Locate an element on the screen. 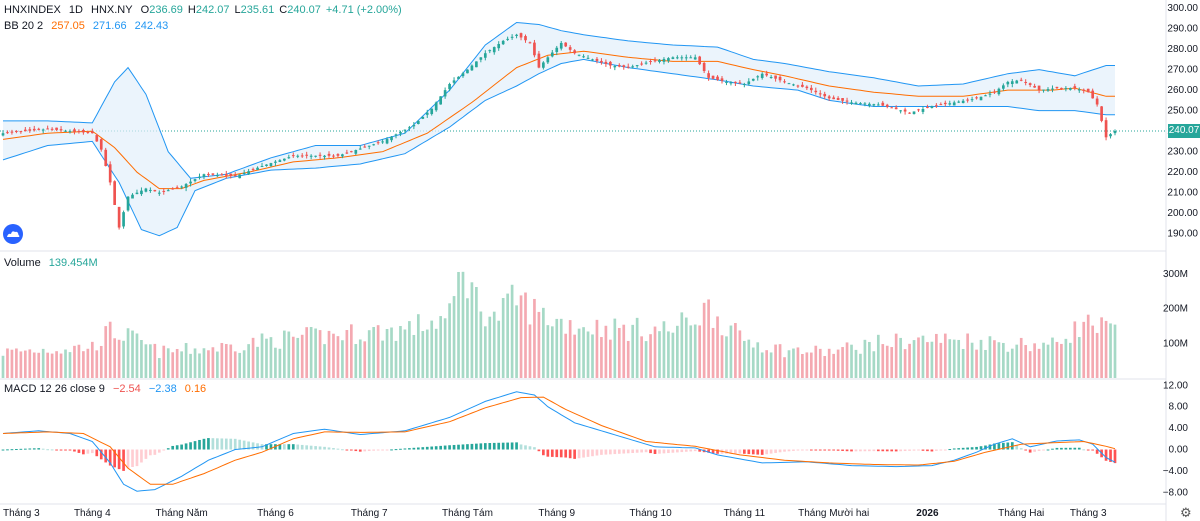  volume-label: Volume is located at coordinates (22, 263).